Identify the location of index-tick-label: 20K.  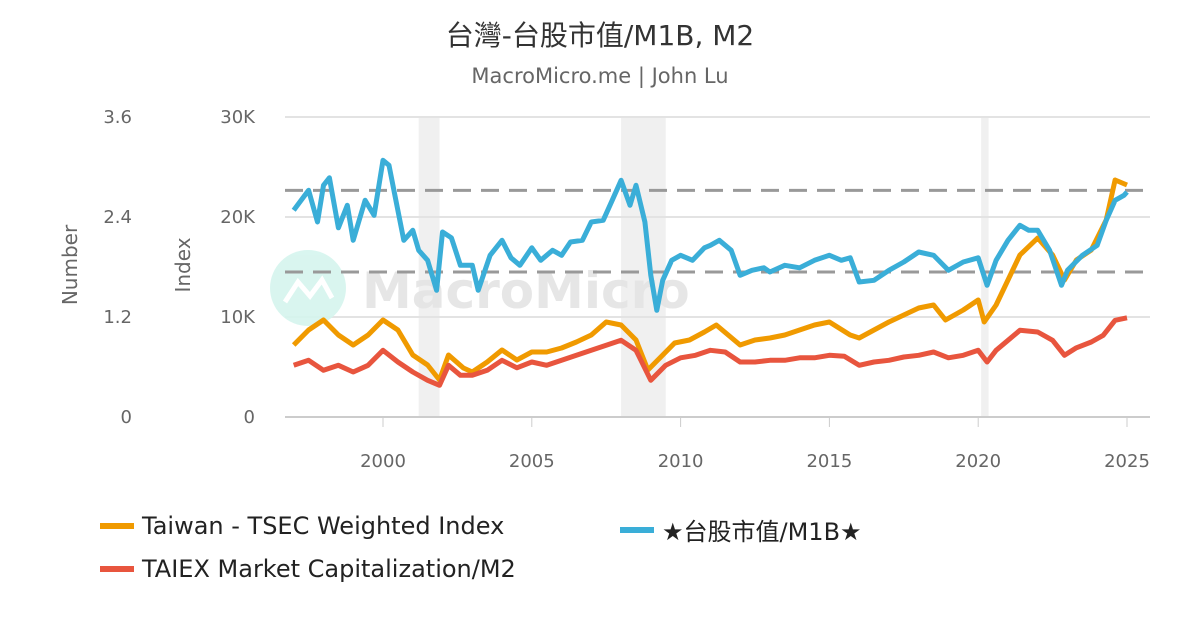
(238, 217).